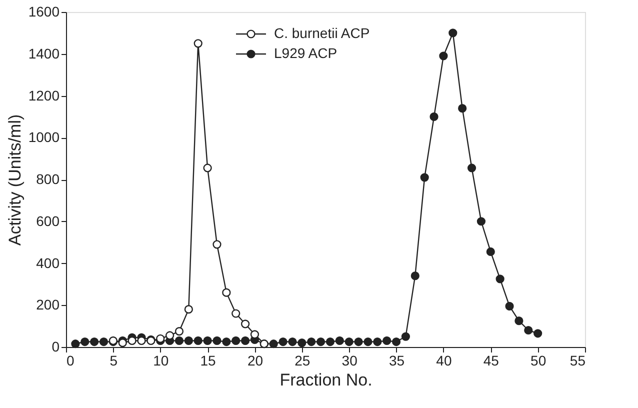 The width and height of the screenshot is (638, 408). What do you see at coordinates (56, 346) in the screenshot?
I see `y-tick-label: 0` at bounding box center [56, 346].